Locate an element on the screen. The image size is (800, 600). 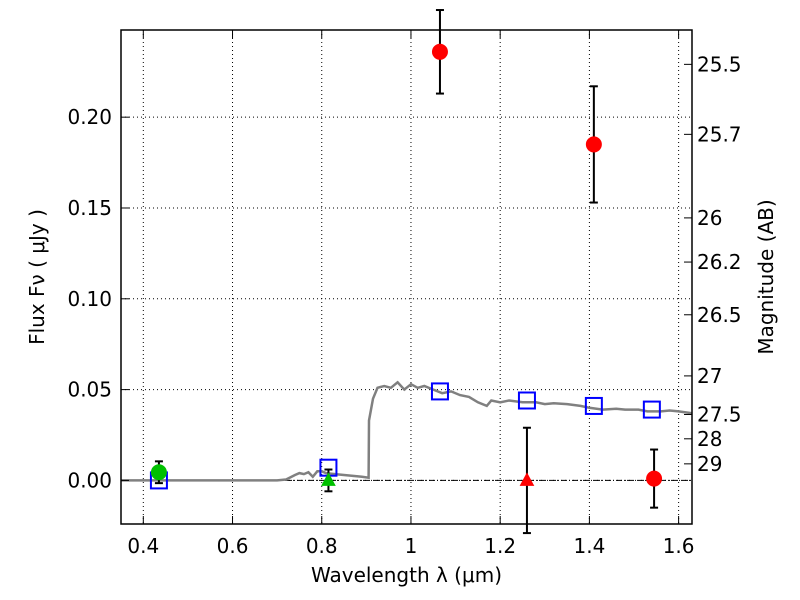
right-tick-label: 27.5 is located at coordinates (719, 414).